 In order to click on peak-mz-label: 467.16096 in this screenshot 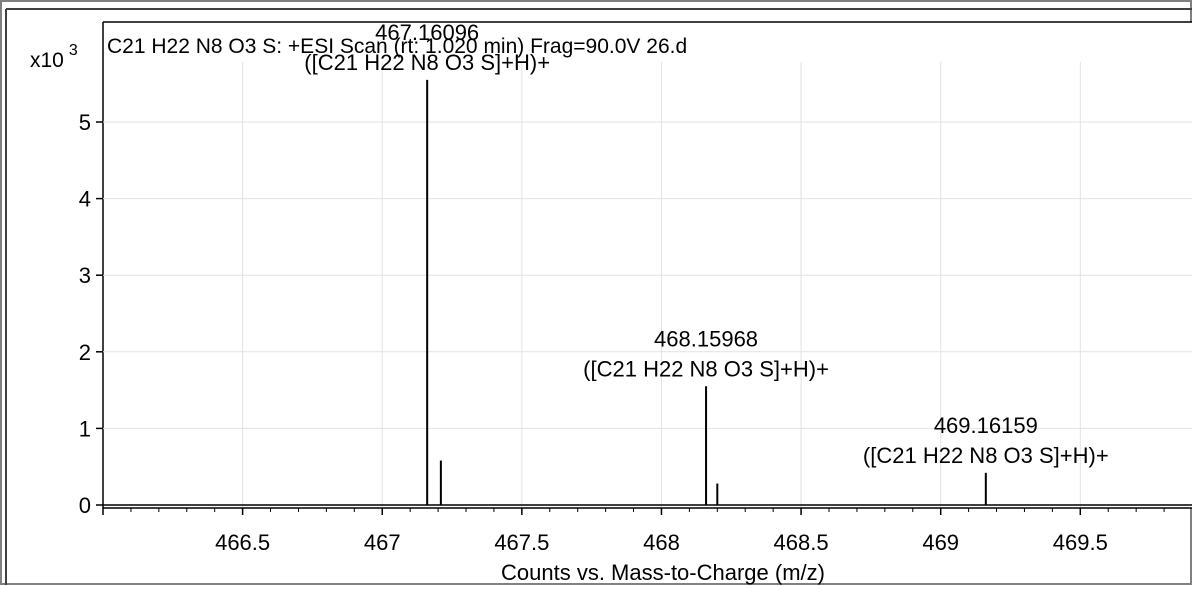, I will do `click(427, 32)`.